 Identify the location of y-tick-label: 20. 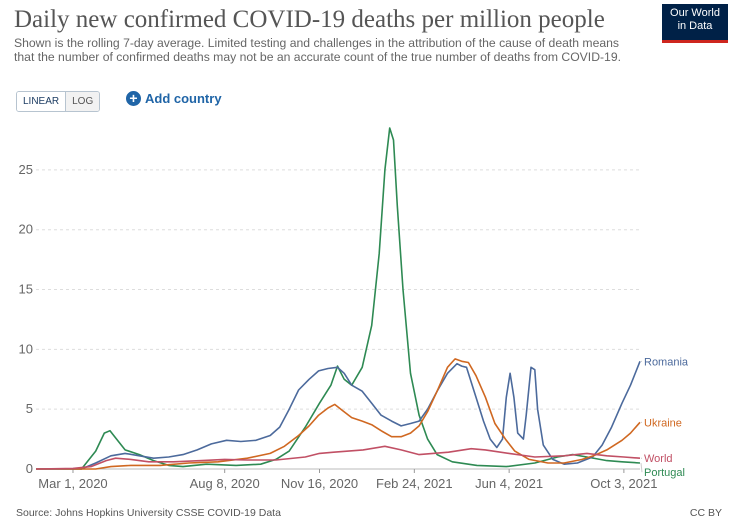
(26, 229).